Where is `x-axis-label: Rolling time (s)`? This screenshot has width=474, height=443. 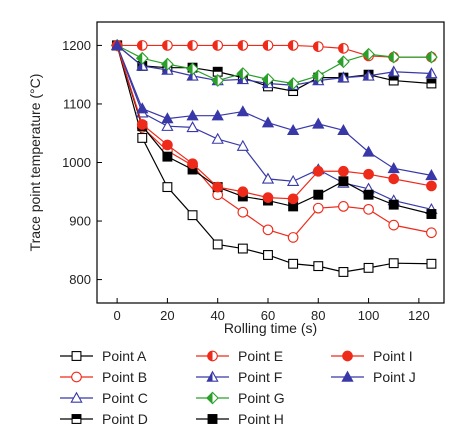 x-axis-label: Rolling time (s) is located at coordinates (270, 328).